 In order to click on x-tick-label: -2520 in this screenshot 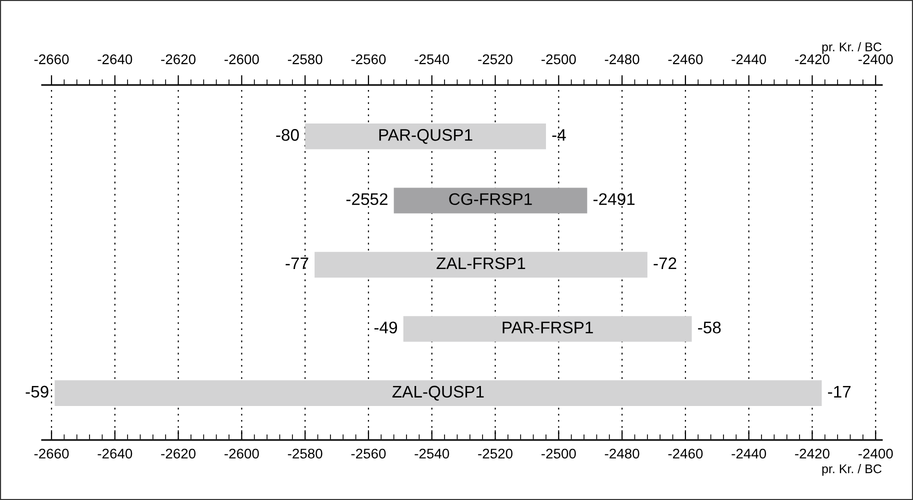, I will do `click(495, 453)`.